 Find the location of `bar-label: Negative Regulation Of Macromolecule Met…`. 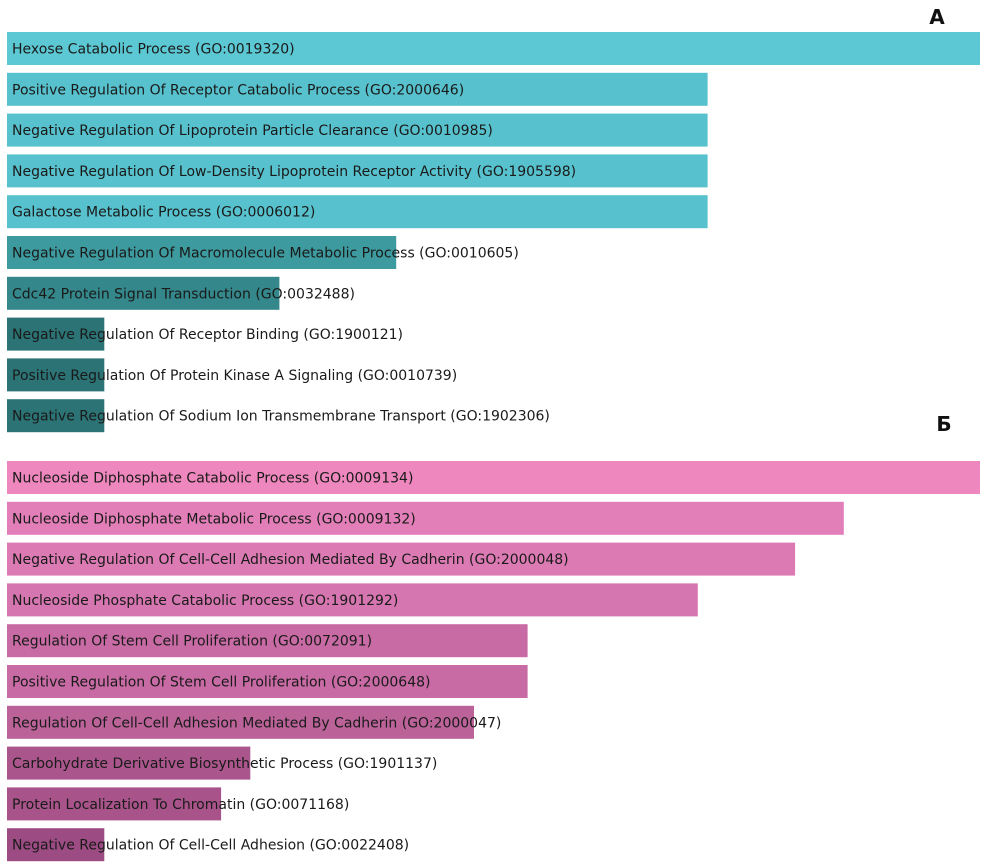

bar-label: Negative Regulation Of Macromolecule Met… is located at coordinates (265, 254).